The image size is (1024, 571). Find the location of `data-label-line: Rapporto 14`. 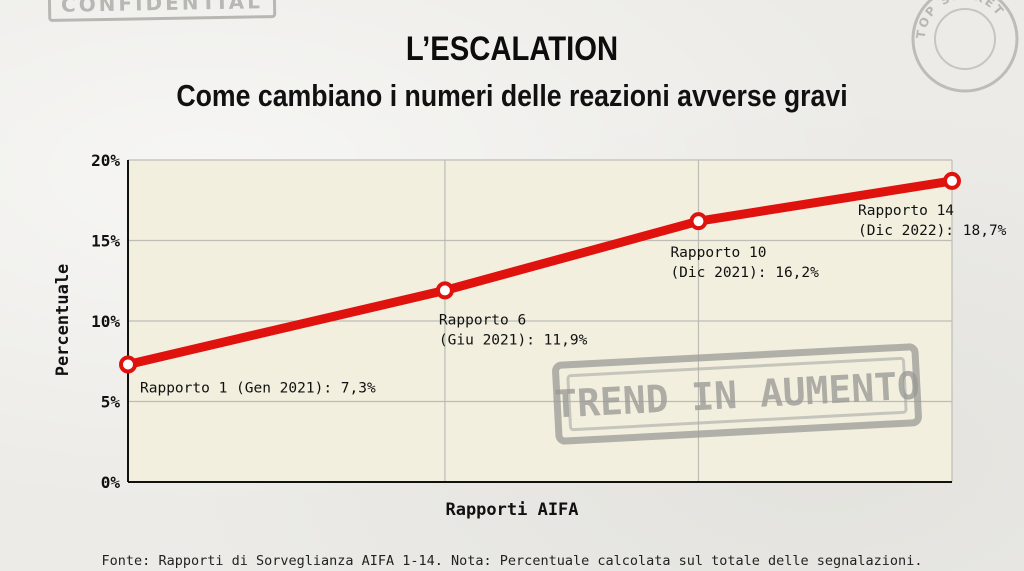

data-label-line: Rapporto 14 is located at coordinates (906, 211).